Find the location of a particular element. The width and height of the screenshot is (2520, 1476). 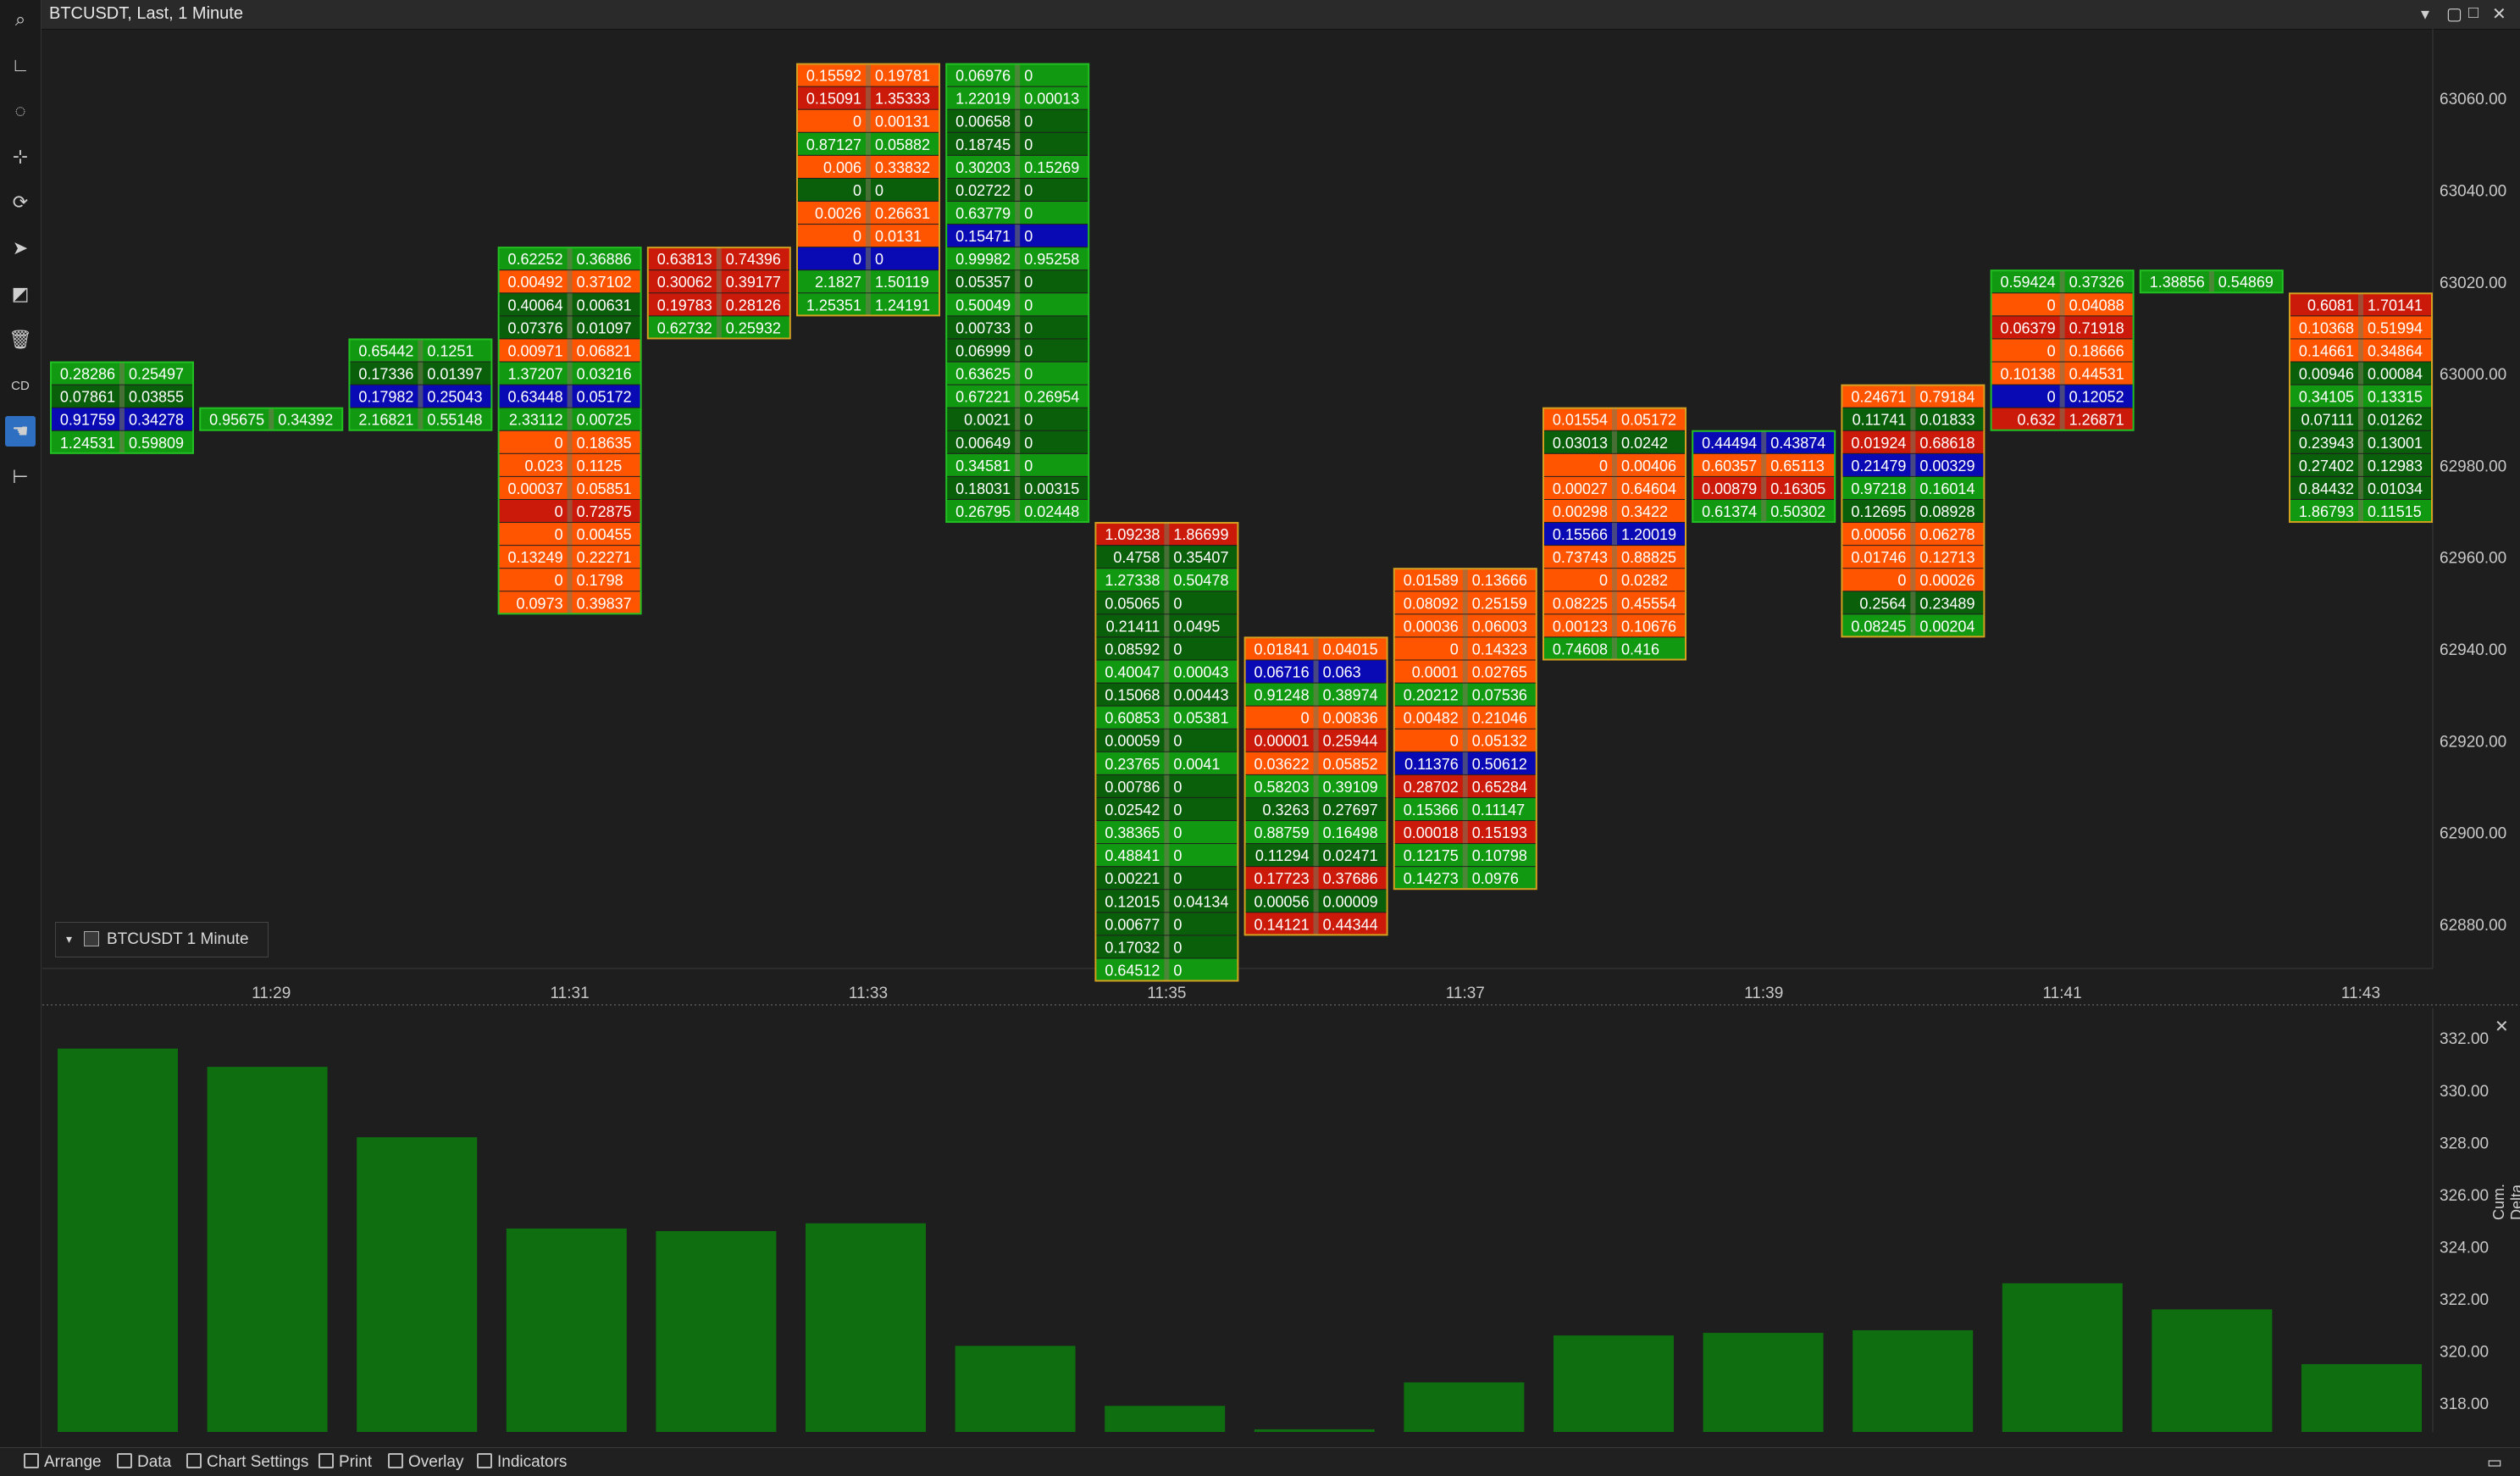

ask-volume: 0.0131 is located at coordinates (898, 236).